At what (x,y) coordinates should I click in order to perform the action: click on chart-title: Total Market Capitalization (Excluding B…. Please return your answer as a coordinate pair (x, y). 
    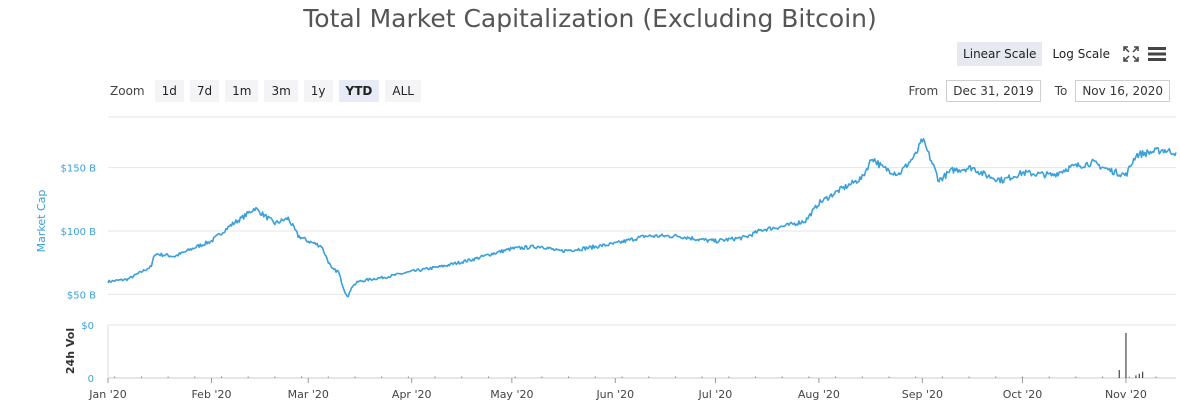
    Looking at the image, I should click on (590, 18).